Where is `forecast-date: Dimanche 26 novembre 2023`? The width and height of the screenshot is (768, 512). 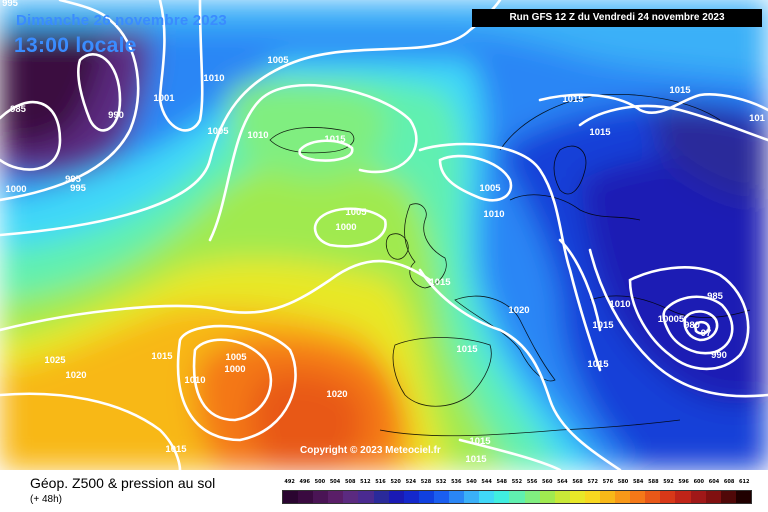 forecast-date: Dimanche 26 novembre 2023 is located at coordinates (121, 20).